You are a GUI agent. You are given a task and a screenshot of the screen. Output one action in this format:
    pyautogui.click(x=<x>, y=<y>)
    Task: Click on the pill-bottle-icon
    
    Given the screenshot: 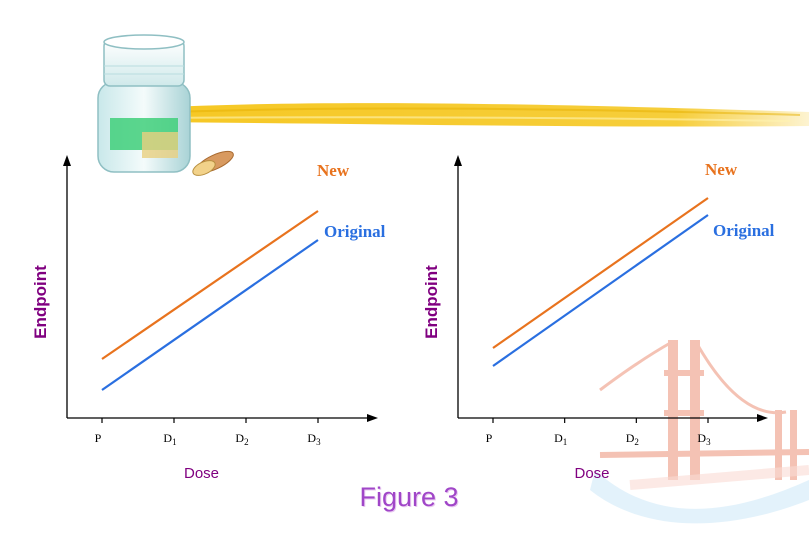 What is the action you would take?
    pyautogui.click(x=165, y=105)
    